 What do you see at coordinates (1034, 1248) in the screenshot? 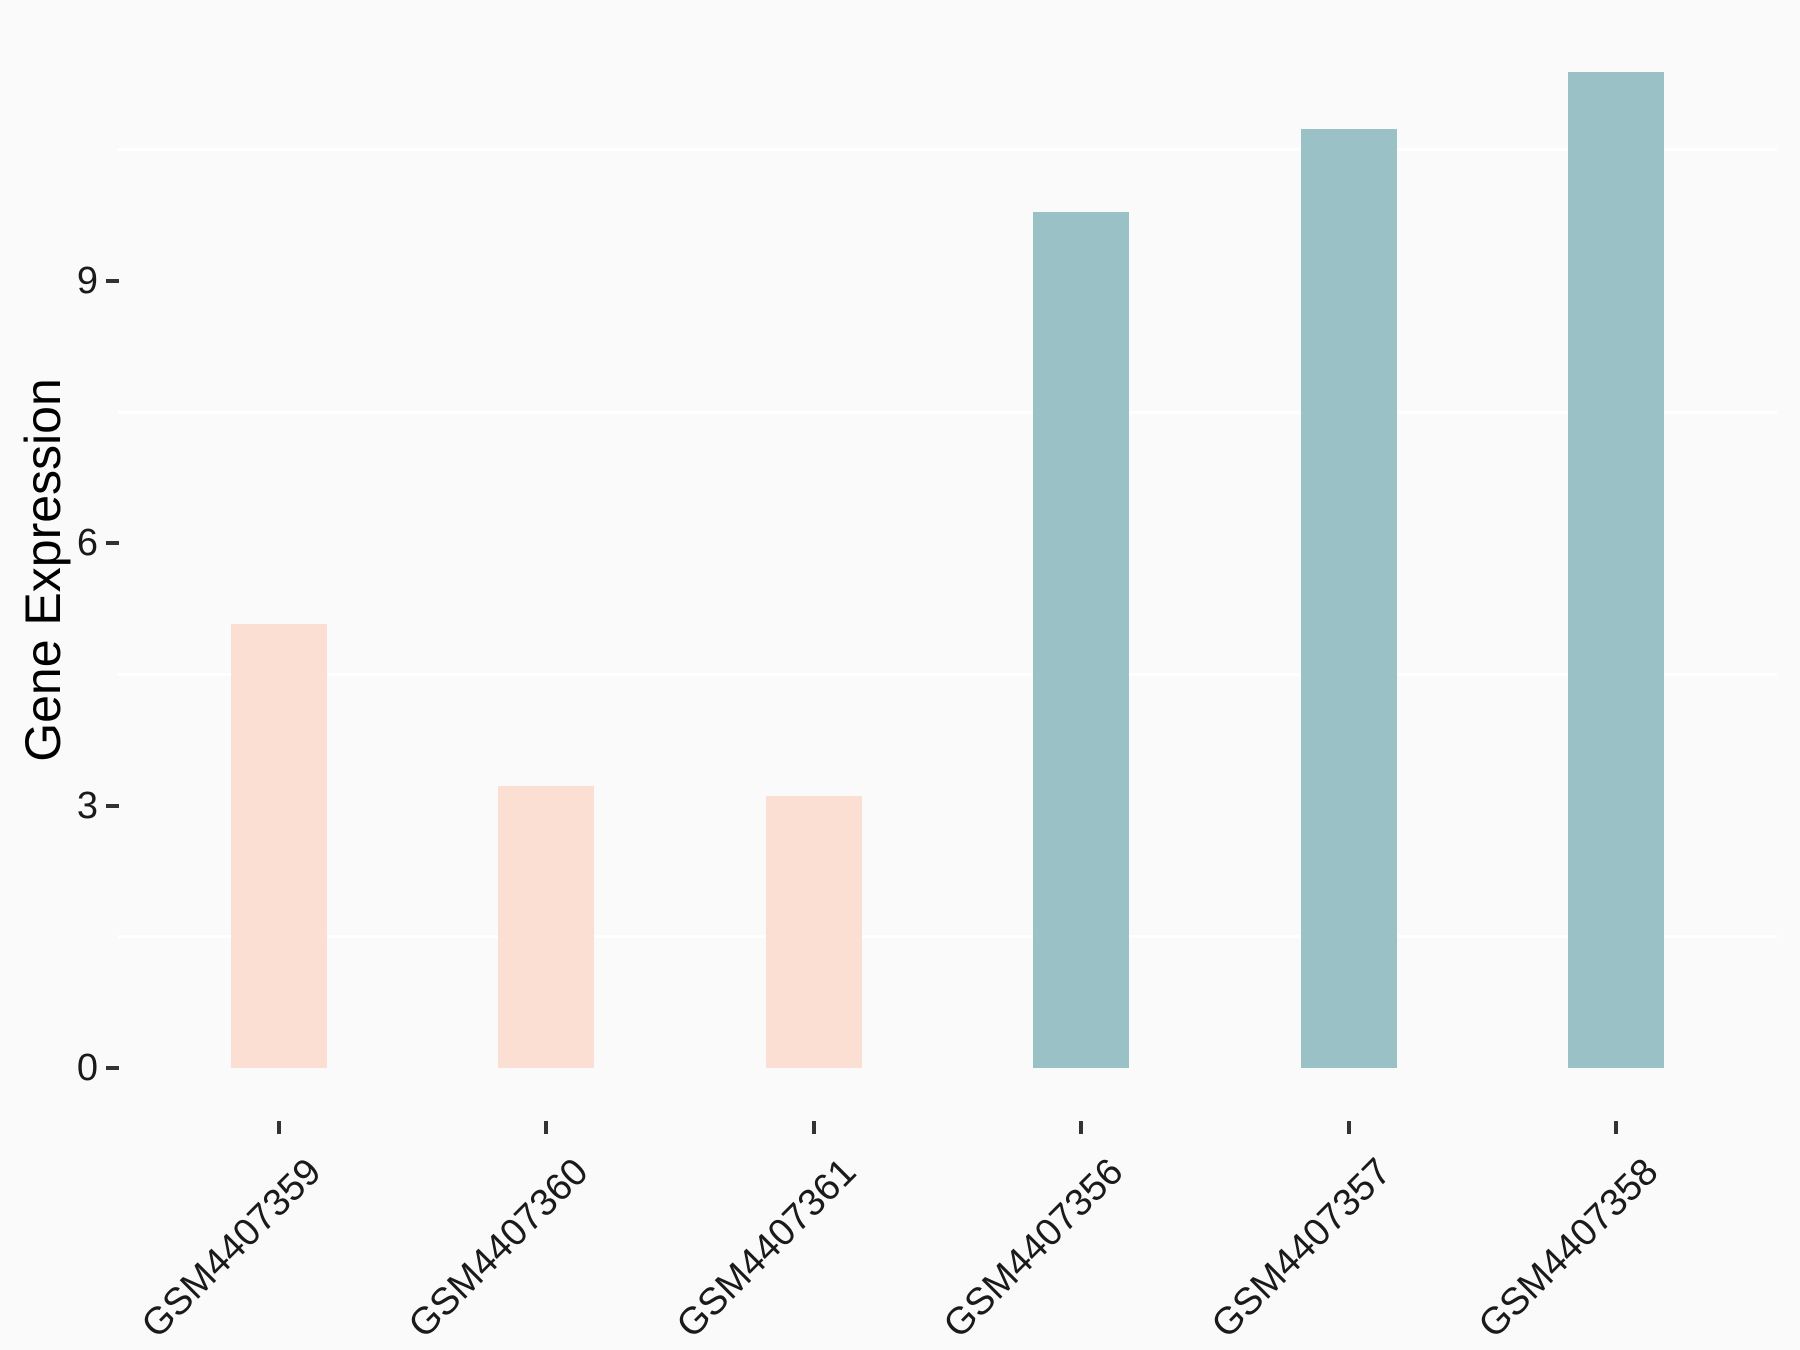
I see `x-tick-label: GSM4407356` at bounding box center [1034, 1248].